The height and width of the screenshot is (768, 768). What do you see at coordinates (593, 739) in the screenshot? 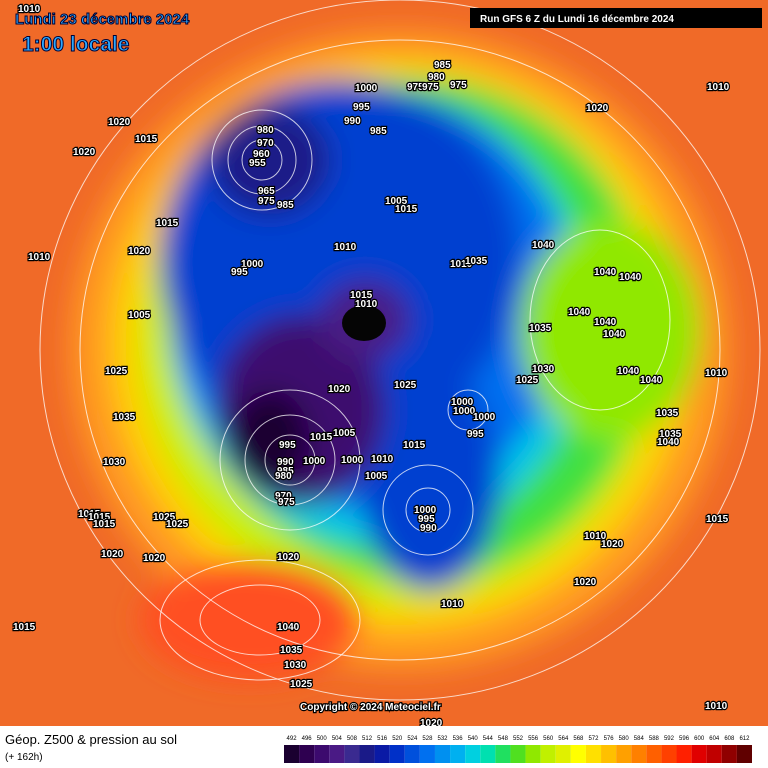
I see `scale-label: 572` at bounding box center [593, 739].